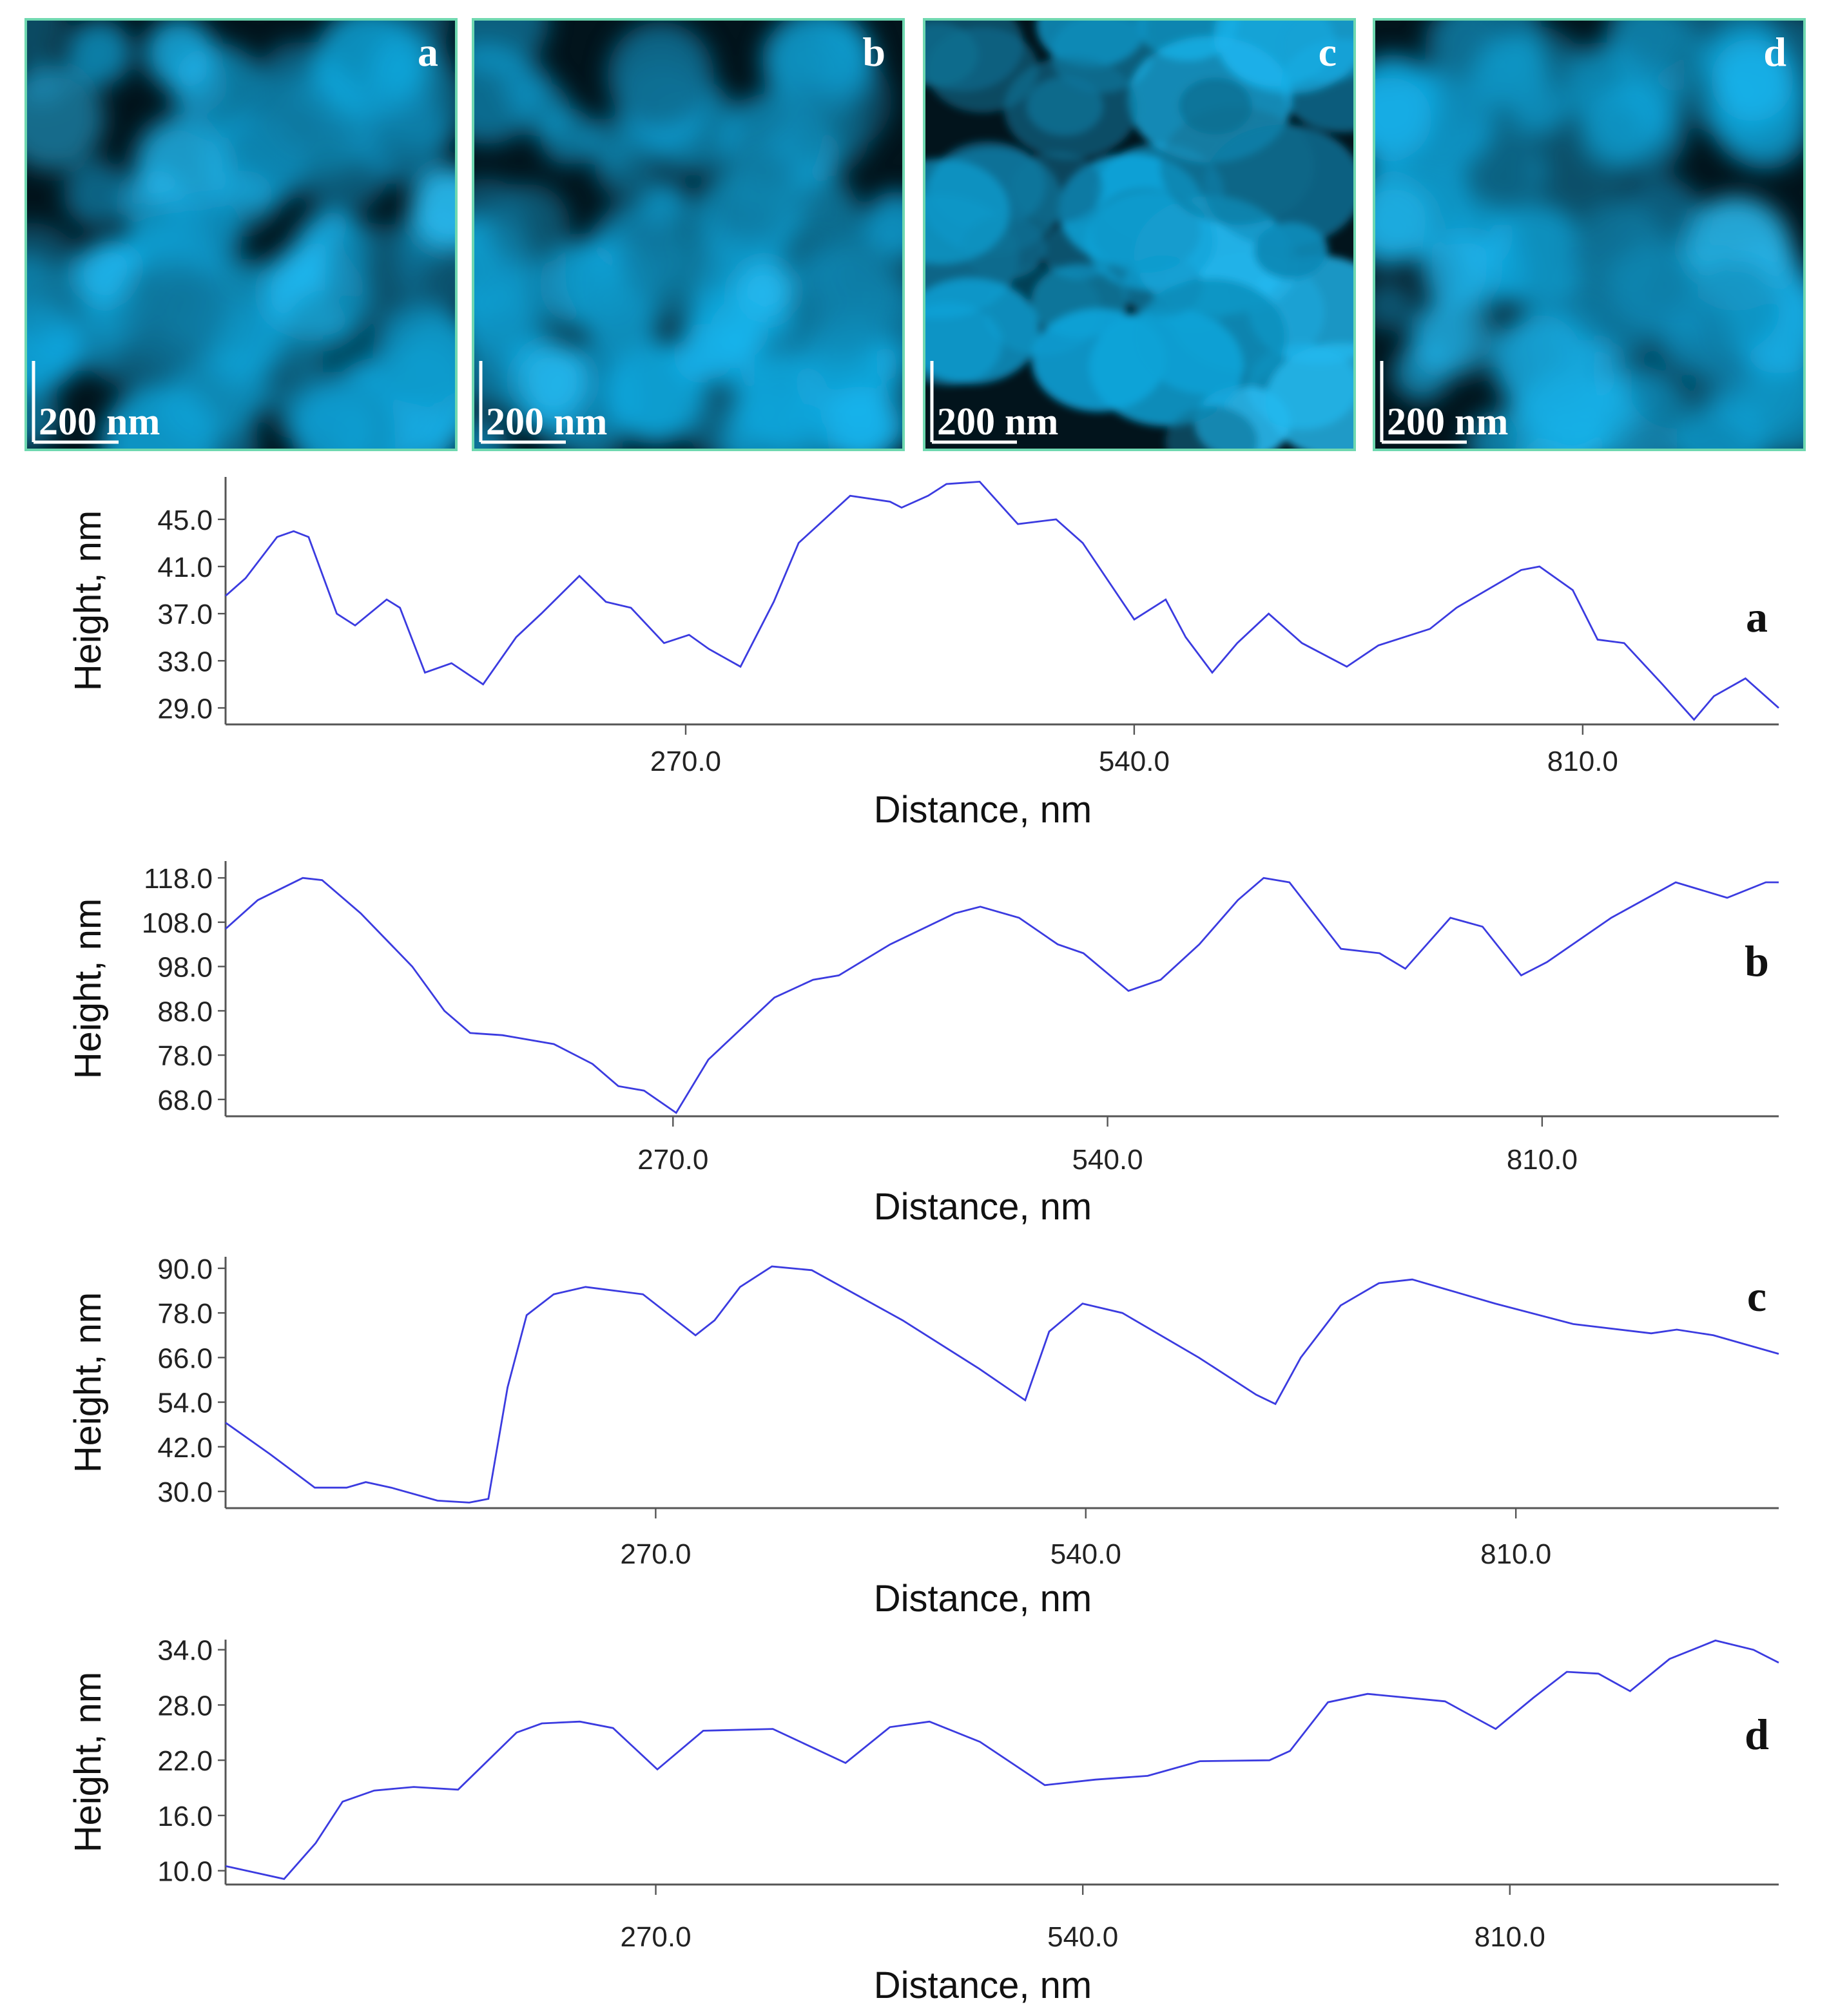 The image size is (1838, 2016). Describe the element at coordinates (185, 1011) in the screenshot. I see `y-tick-label: 88.0` at that location.